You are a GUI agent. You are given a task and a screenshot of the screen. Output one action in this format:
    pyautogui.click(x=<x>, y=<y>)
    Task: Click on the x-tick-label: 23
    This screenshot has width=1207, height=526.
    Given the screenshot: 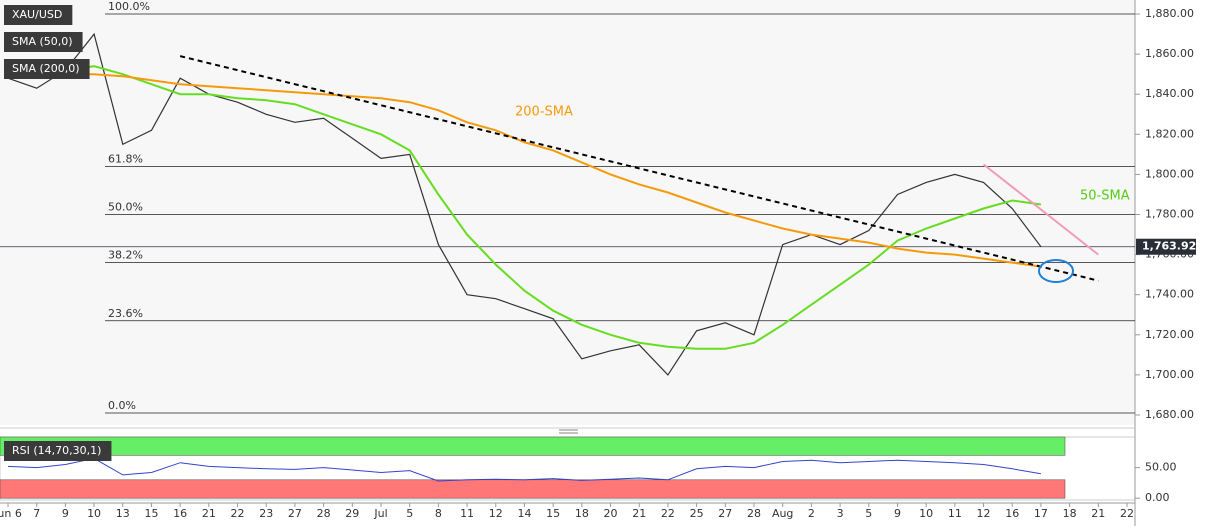 What is the action you would take?
    pyautogui.click(x=266, y=513)
    